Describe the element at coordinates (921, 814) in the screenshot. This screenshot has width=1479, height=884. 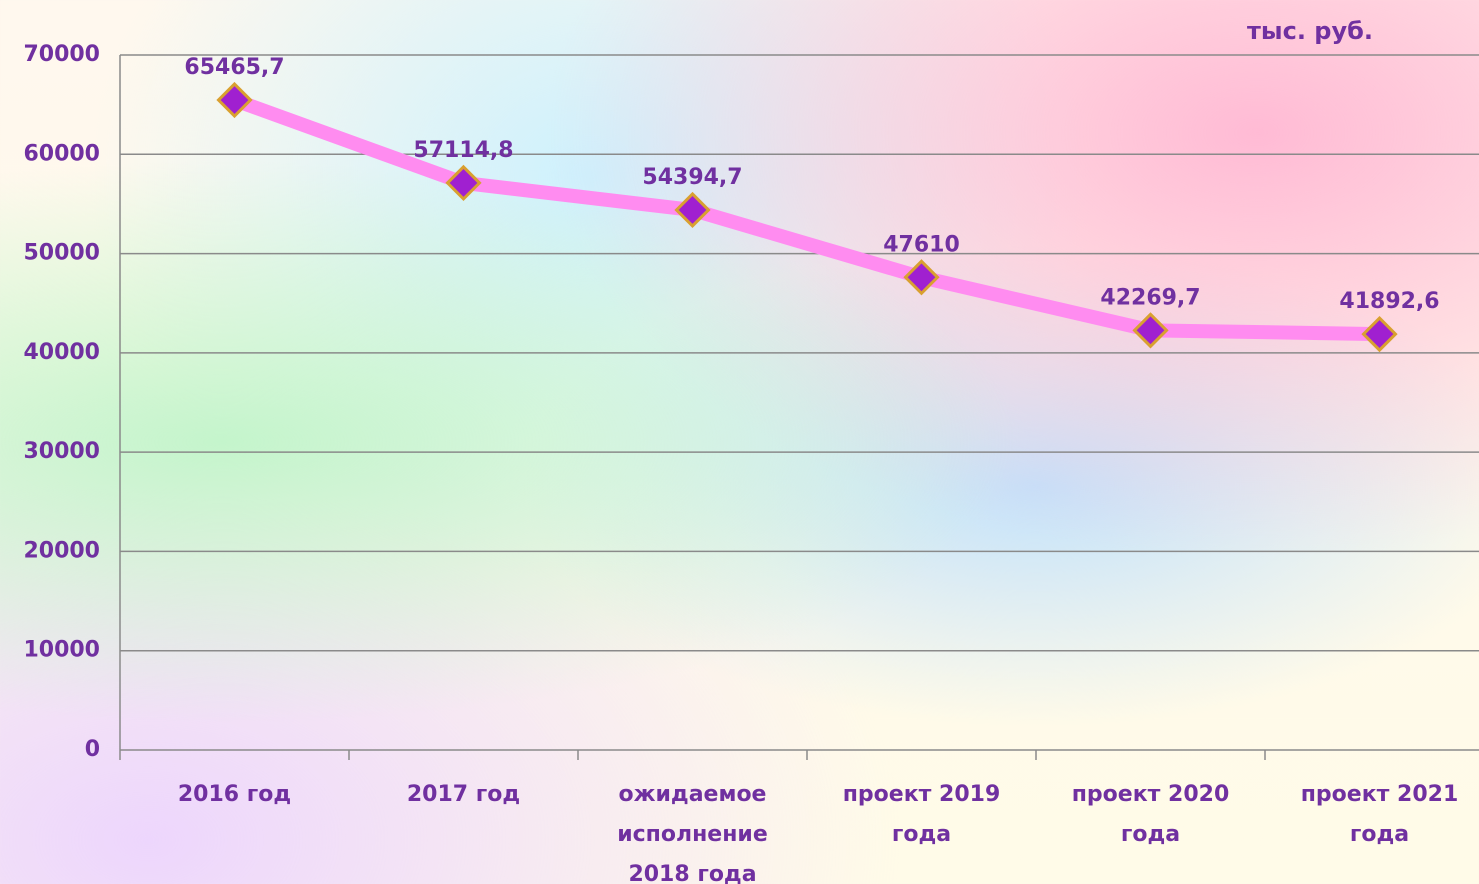
I see `x-tick-label: проект 2019 года` at that location.